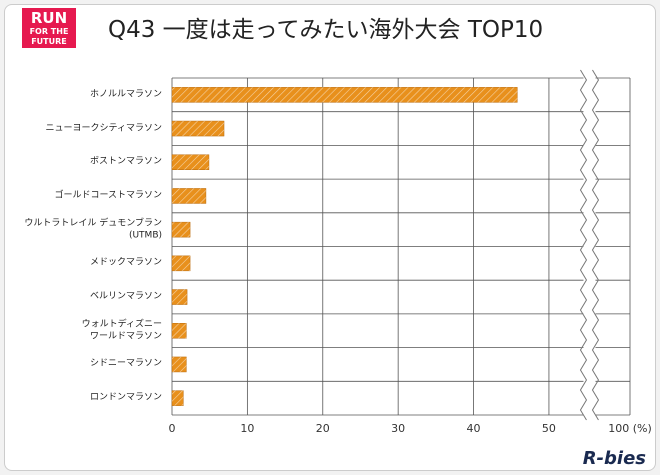 The width and height of the screenshot is (660, 475). What do you see at coordinates (121, 330) in the screenshot?
I see `category-label: ウォルトディズニー ワールドマラソン` at bounding box center [121, 330].